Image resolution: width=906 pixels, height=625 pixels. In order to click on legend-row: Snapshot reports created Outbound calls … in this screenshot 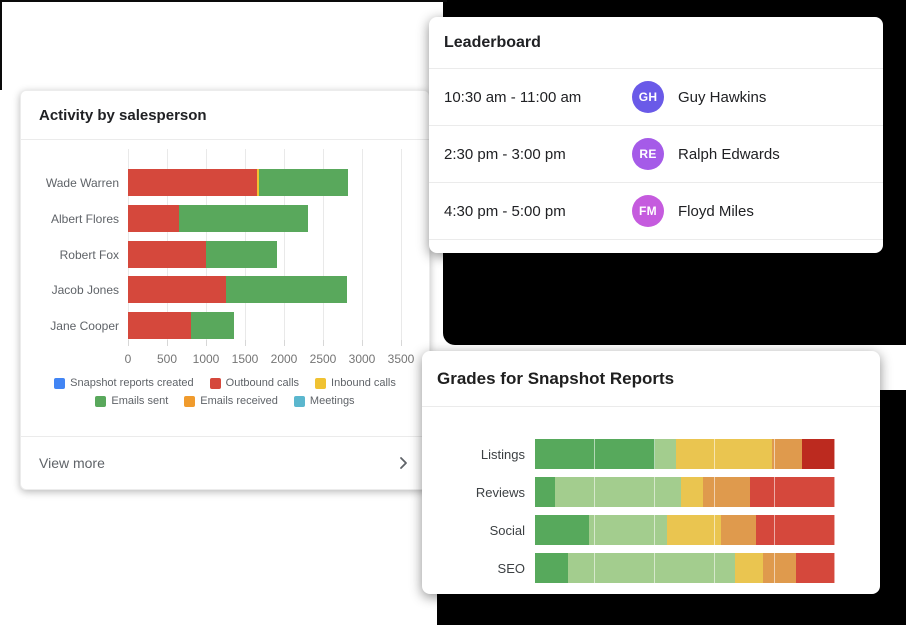, I will do `click(225, 383)`.